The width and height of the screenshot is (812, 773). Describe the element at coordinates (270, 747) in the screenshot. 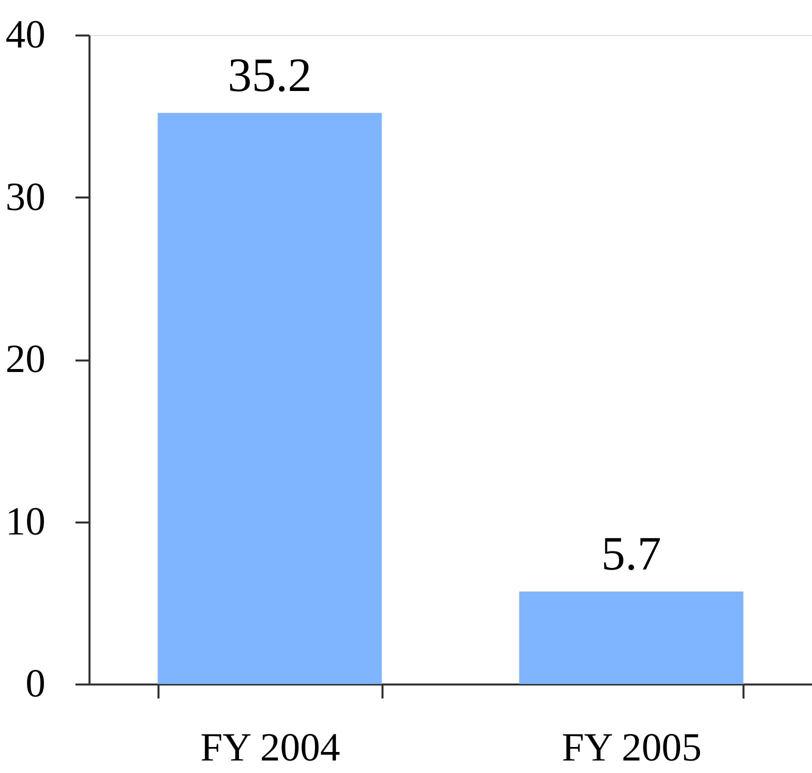

I see `x-tick-label: FY 2004` at that location.